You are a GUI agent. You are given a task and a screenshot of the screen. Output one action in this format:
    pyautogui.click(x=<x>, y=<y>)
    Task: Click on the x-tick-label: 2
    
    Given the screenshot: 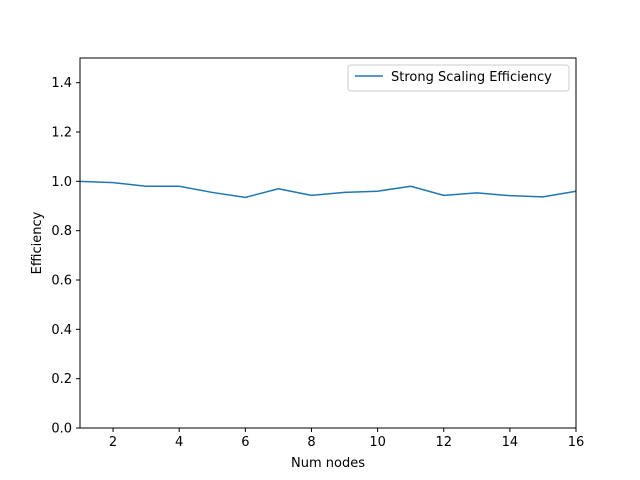 What is the action you would take?
    pyautogui.click(x=113, y=442)
    